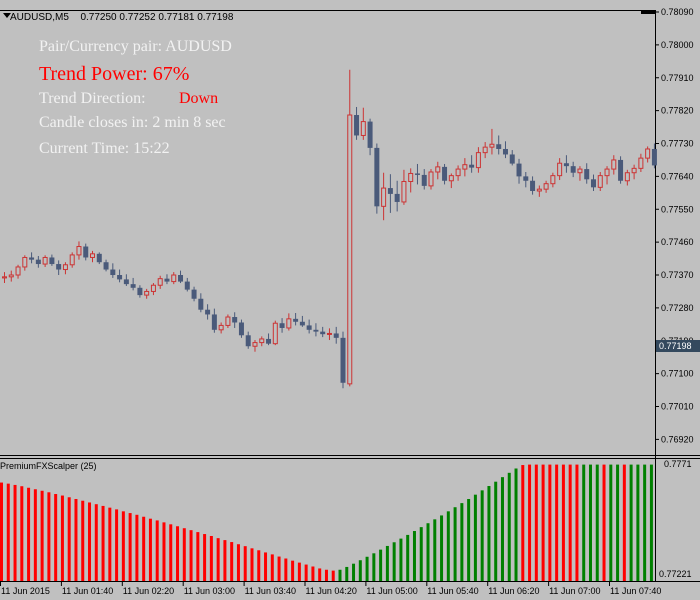 The height and width of the screenshot is (600, 700). Describe the element at coordinates (331, 591) in the screenshot. I see `time-tick-label: 11 Jun 04:20` at that location.